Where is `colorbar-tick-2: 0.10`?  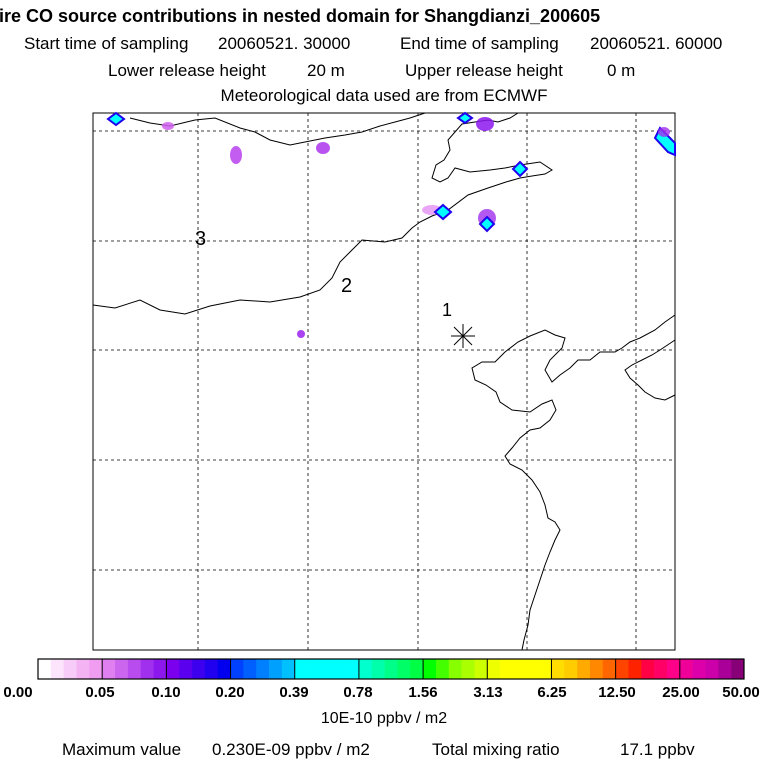
colorbar-tick-2: 0.10 is located at coordinates (166, 692).